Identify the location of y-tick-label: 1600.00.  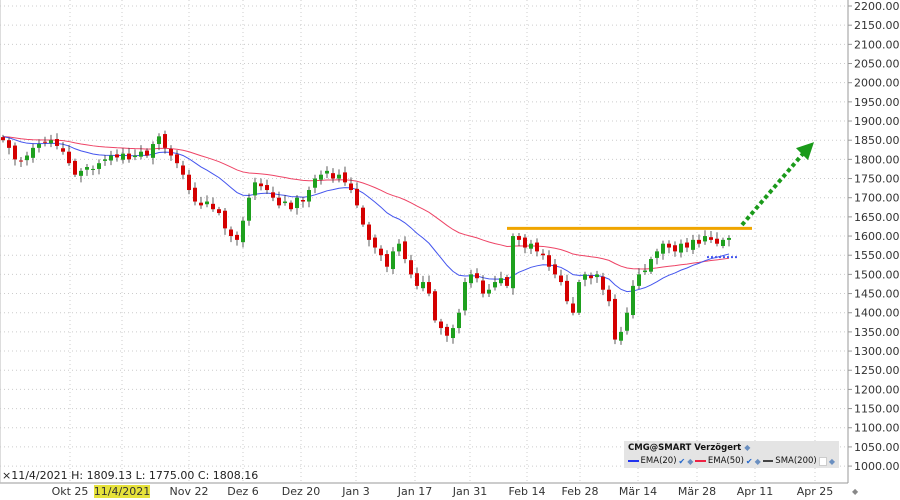
(877, 236).